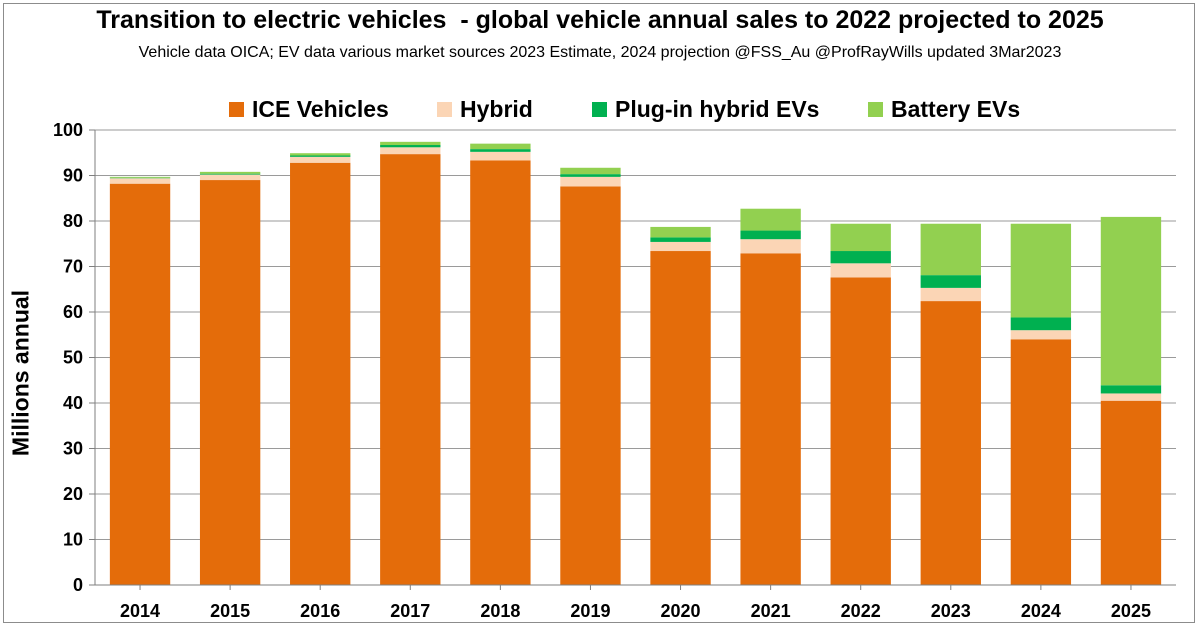 The height and width of the screenshot is (628, 1200). What do you see at coordinates (1131, 492) in the screenshot?
I see `bar-2025-ice-vehicles` at bounding box center [1131, 492].